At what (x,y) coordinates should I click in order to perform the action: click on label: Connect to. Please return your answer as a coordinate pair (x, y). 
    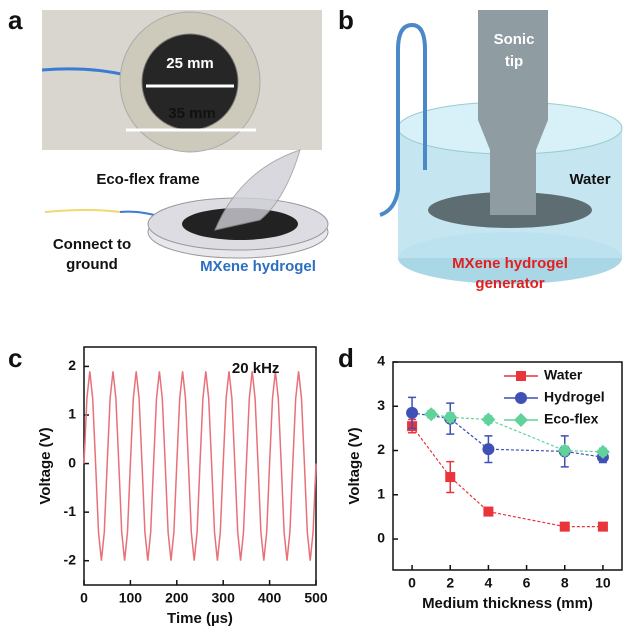
    Looking at the image, I should click on (92, 244).